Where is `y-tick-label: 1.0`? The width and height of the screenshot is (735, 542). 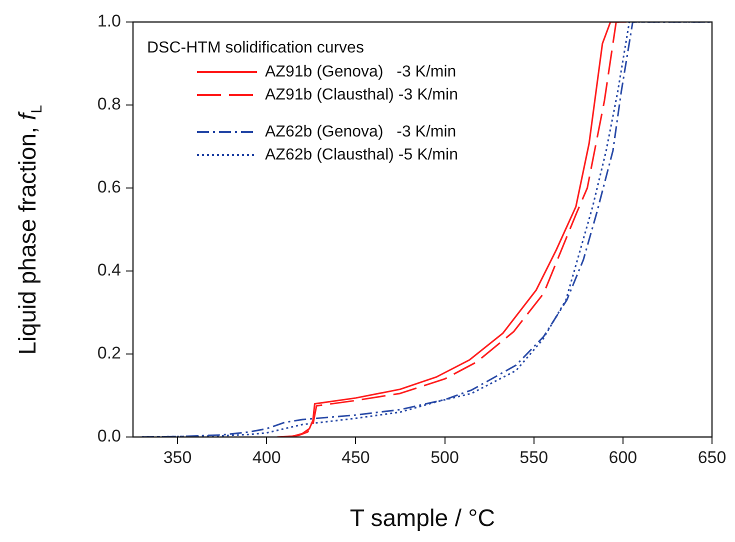 y-tick-label: 1.0 is located at coordinates (109, 21).